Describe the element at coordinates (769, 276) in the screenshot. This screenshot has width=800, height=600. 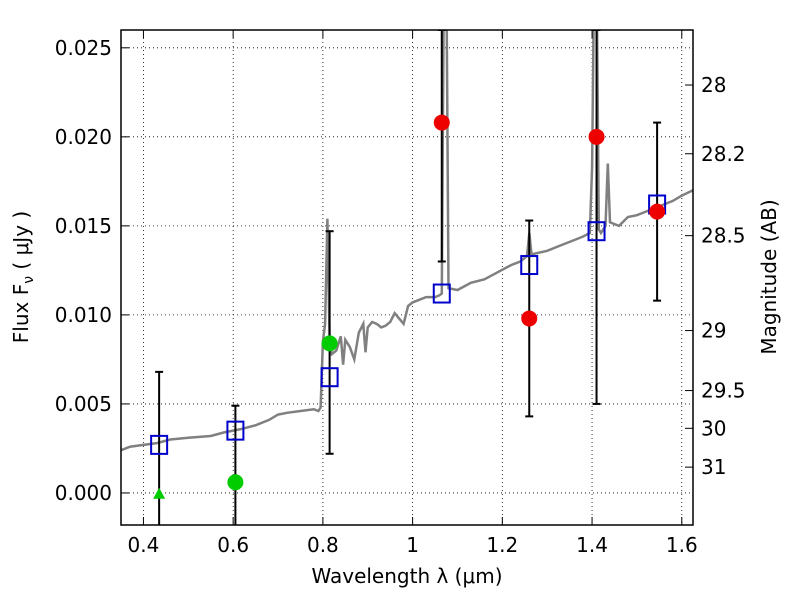
I see `right-axis-label: Magnitude (AB)` at that location.